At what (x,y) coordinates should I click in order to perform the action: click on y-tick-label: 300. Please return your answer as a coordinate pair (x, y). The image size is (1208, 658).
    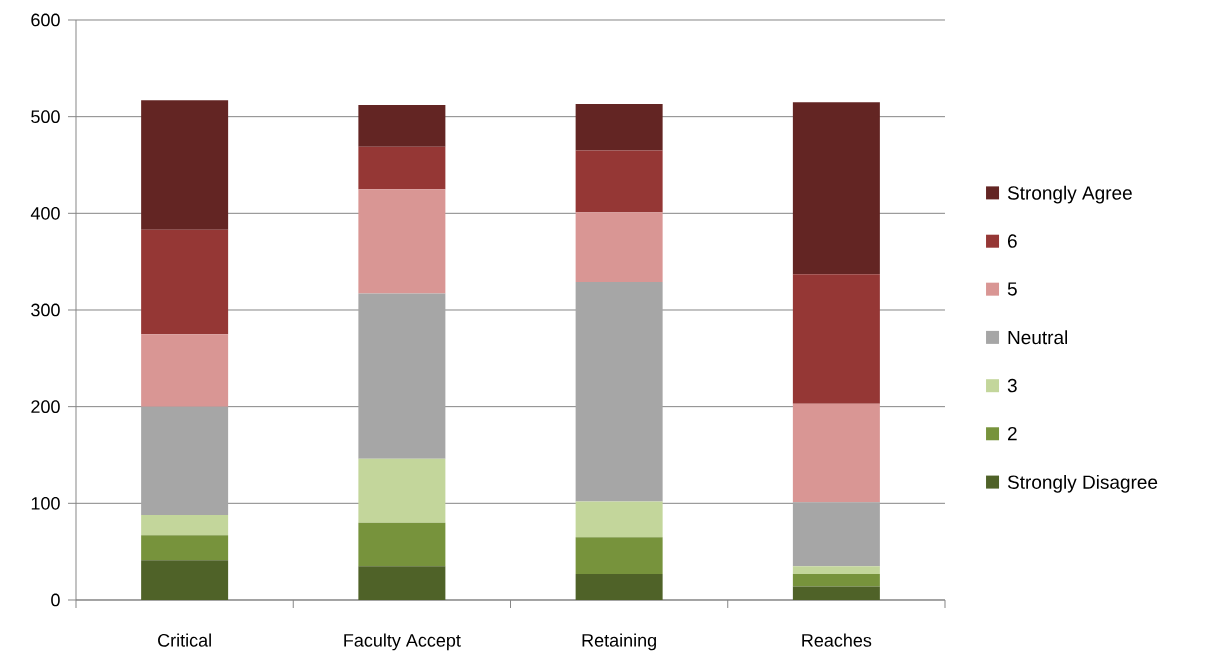
    Looking at the image, I should click on (45, 310).